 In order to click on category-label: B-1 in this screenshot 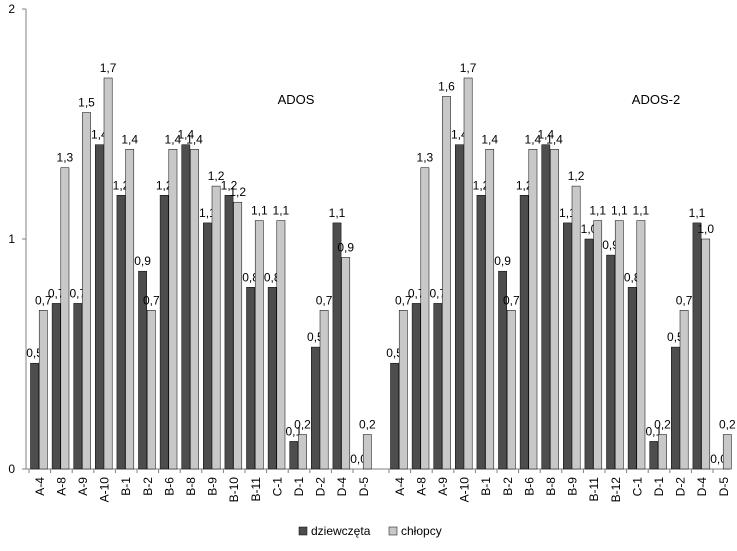, I will do `click(126, 486)`.